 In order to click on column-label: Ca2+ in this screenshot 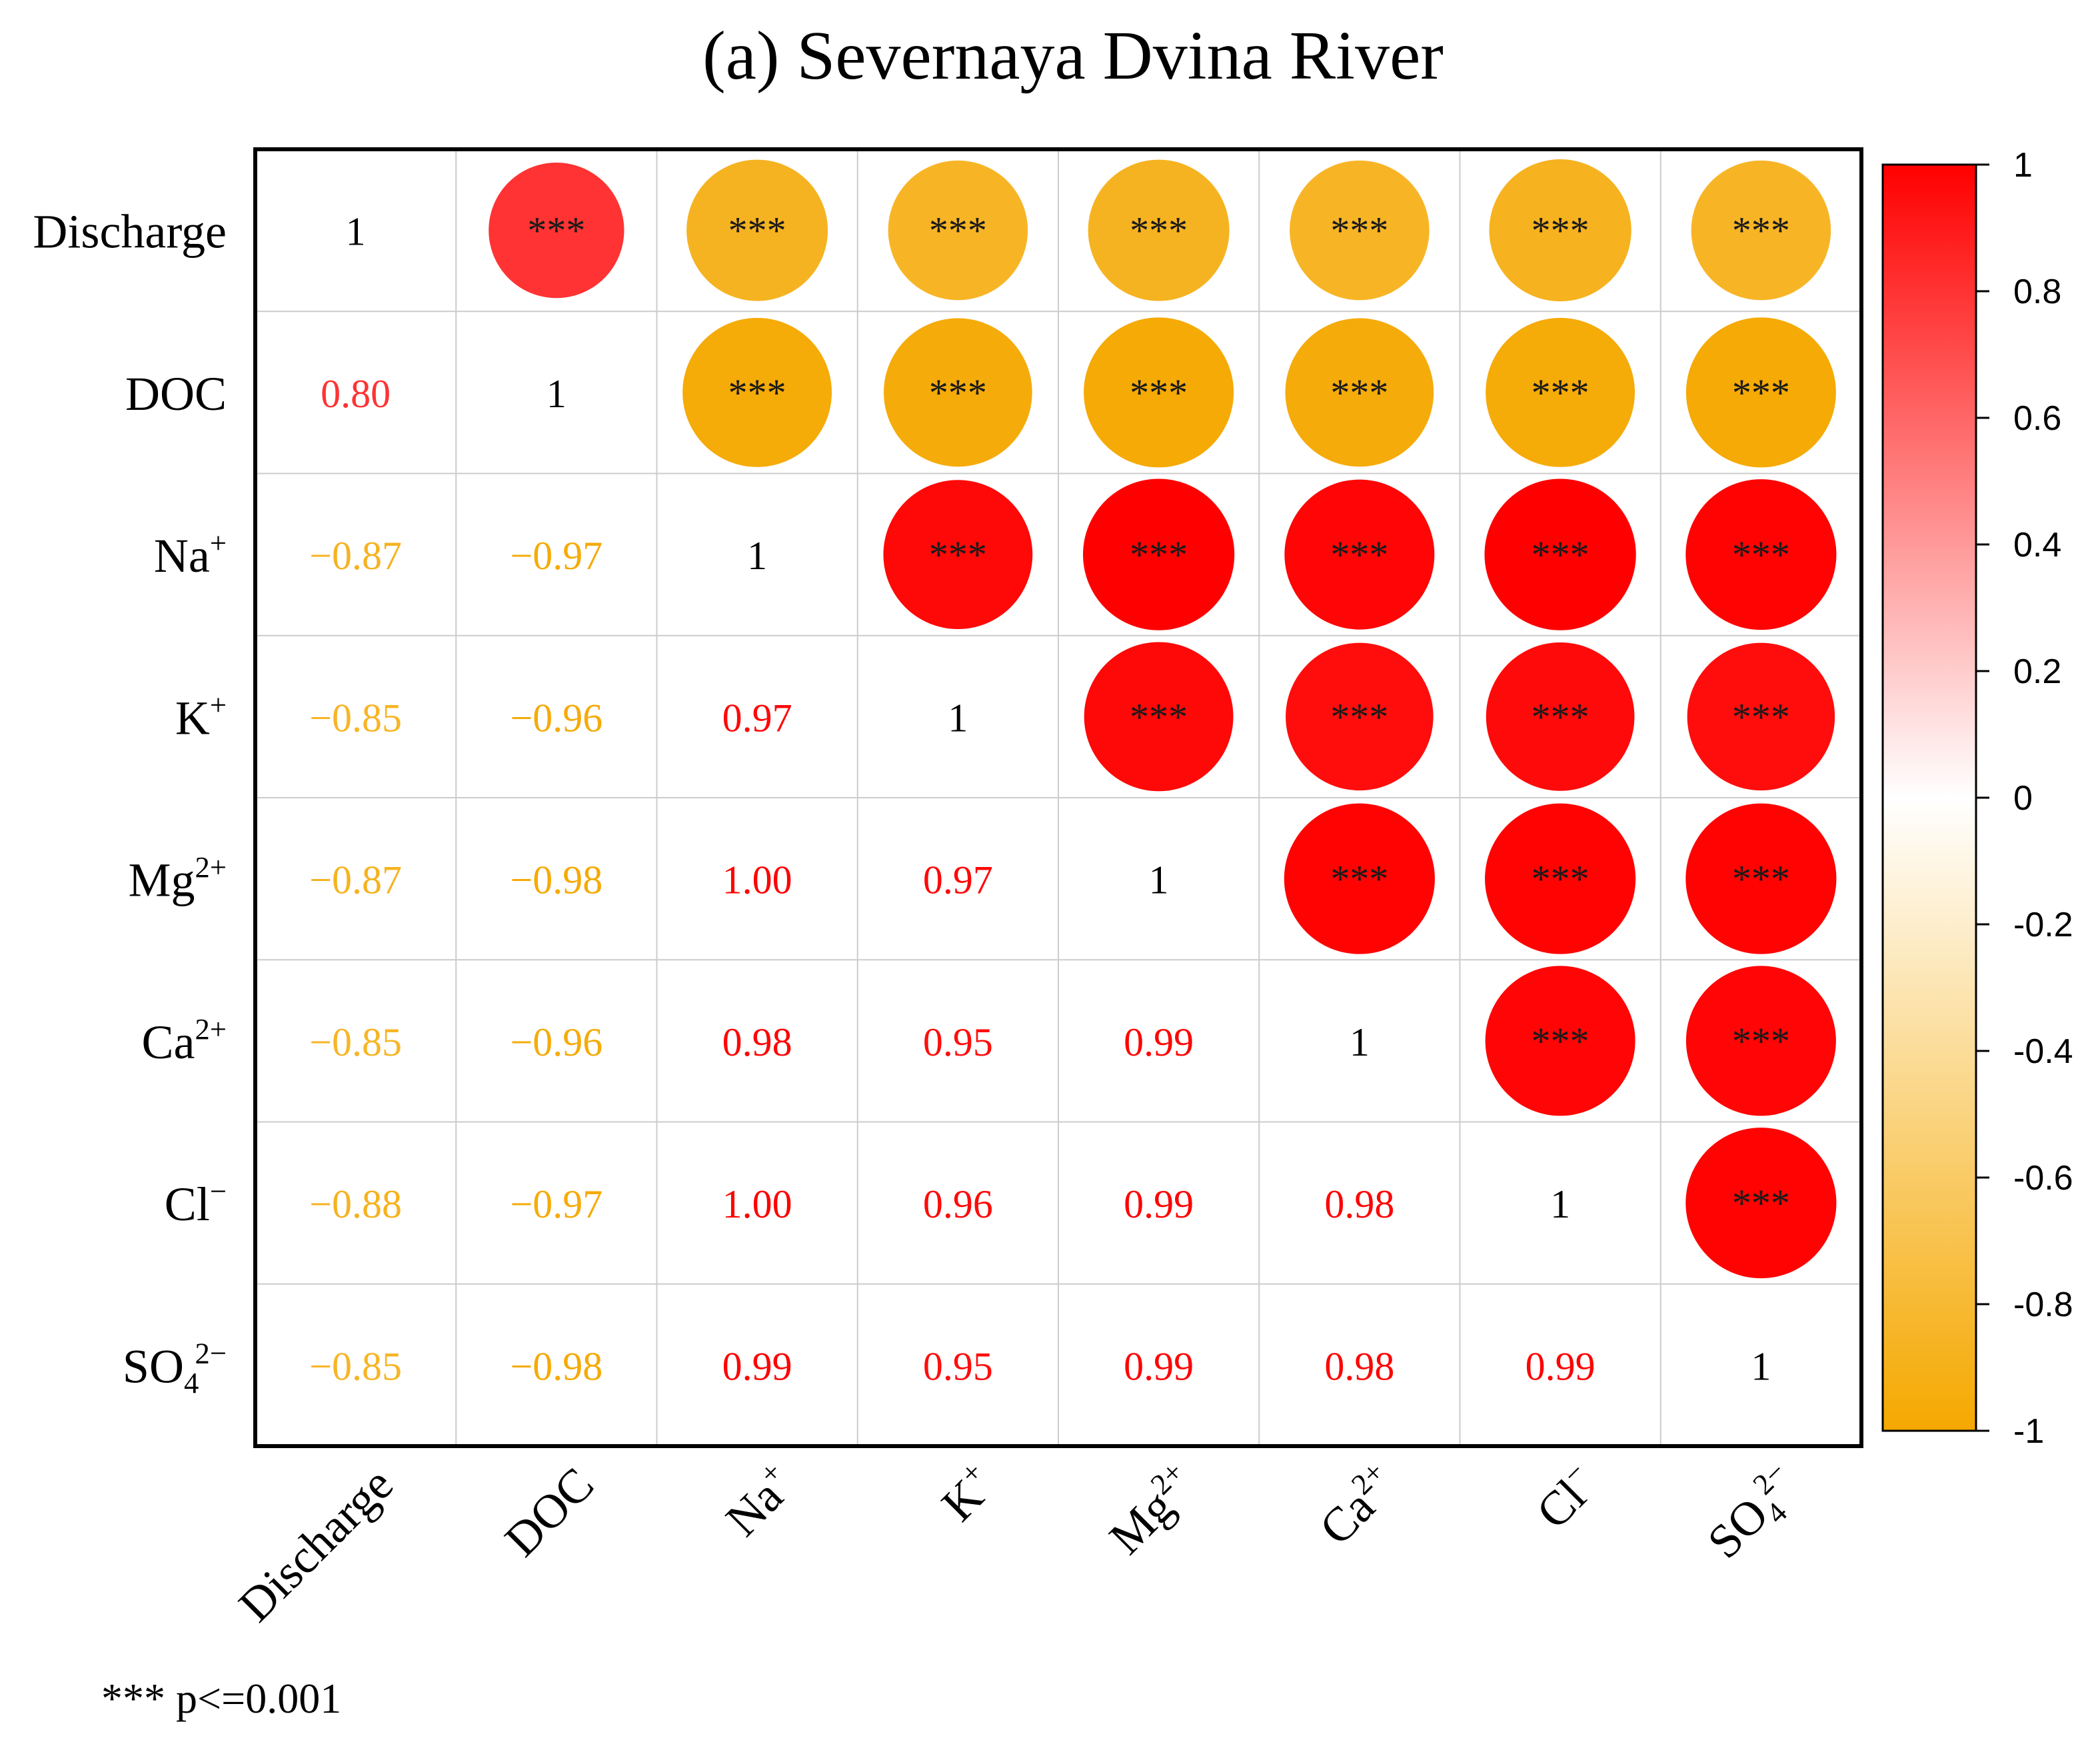, I will do `click(1357, 1505)`.